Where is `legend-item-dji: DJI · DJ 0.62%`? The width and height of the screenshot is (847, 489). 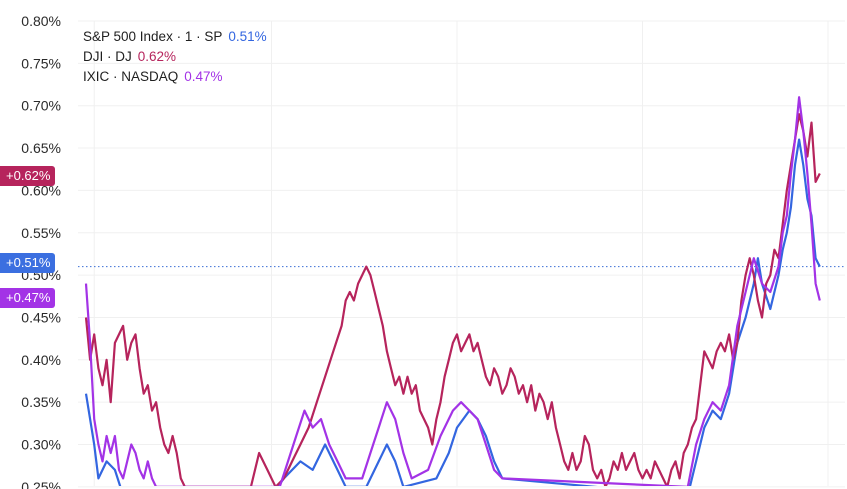 legend-item-dji: DJI · DJ 0.62% is located at coordinates (175, 57).